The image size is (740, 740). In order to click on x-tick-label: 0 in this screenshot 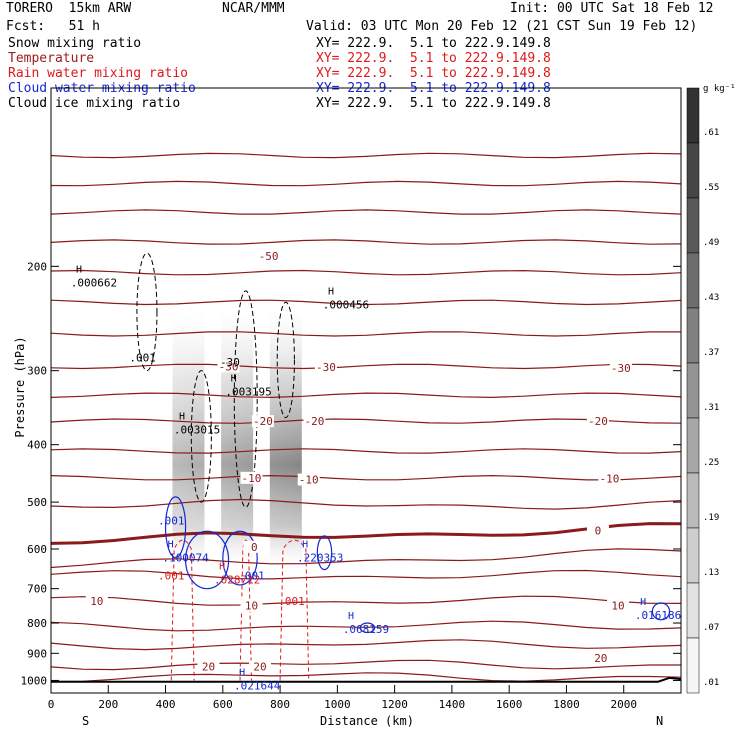, I will do `click(51, 704)`.